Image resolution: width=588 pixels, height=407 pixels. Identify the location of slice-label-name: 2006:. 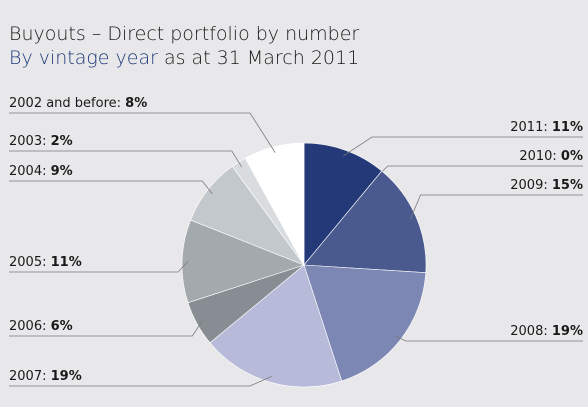
(30, 326).